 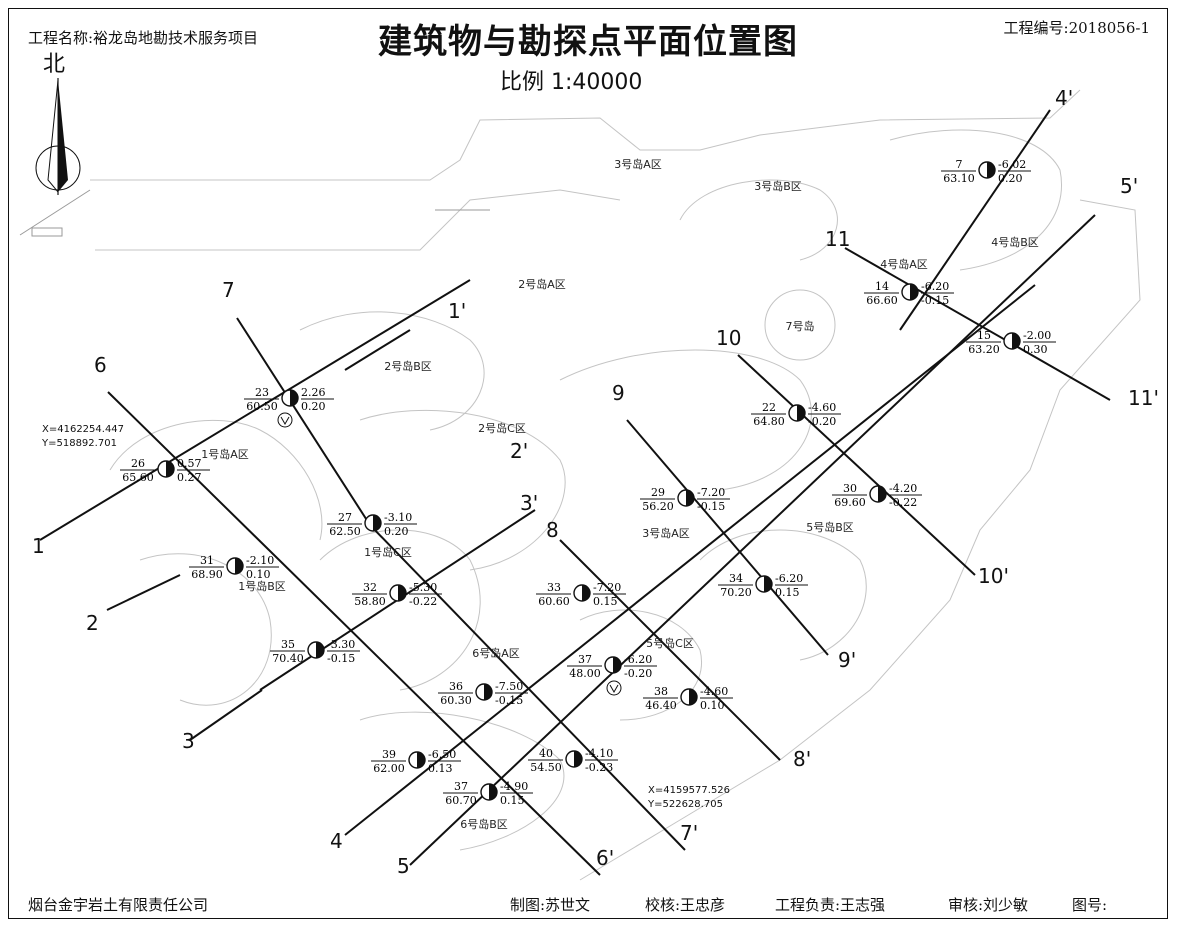 I want to click on borehole-depth: 63.20, so click(x=984, y=349).